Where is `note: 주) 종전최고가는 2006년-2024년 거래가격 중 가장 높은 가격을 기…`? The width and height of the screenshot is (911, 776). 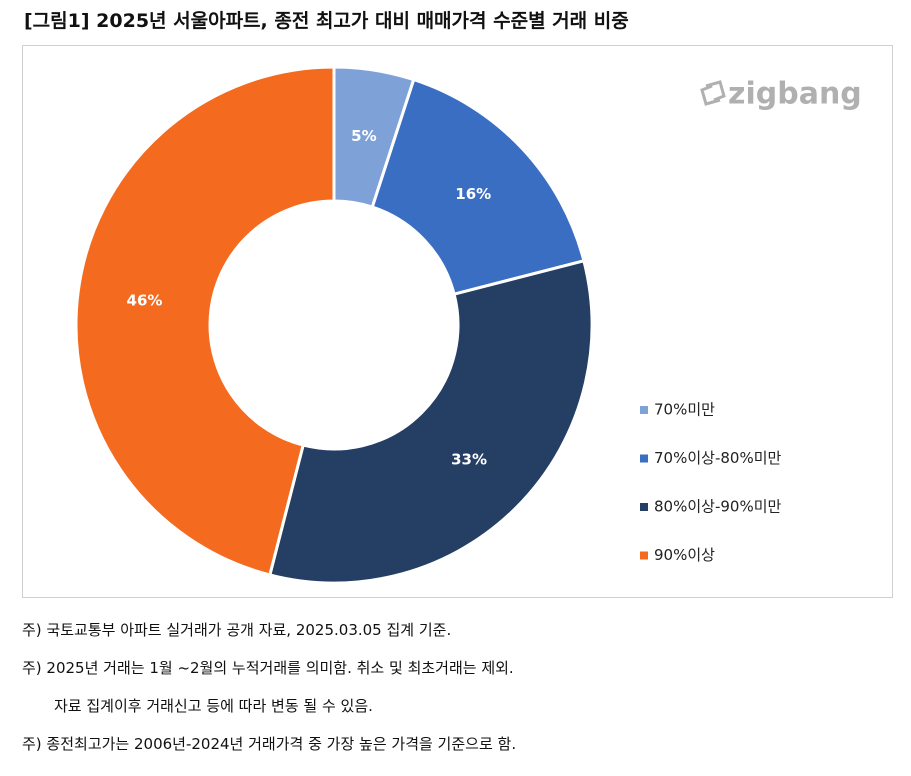 note: 주) 종전최고가는 2006년-2024년 거래가격 중 가장 높은 가격을 기… is located at coordinates (269, 744).